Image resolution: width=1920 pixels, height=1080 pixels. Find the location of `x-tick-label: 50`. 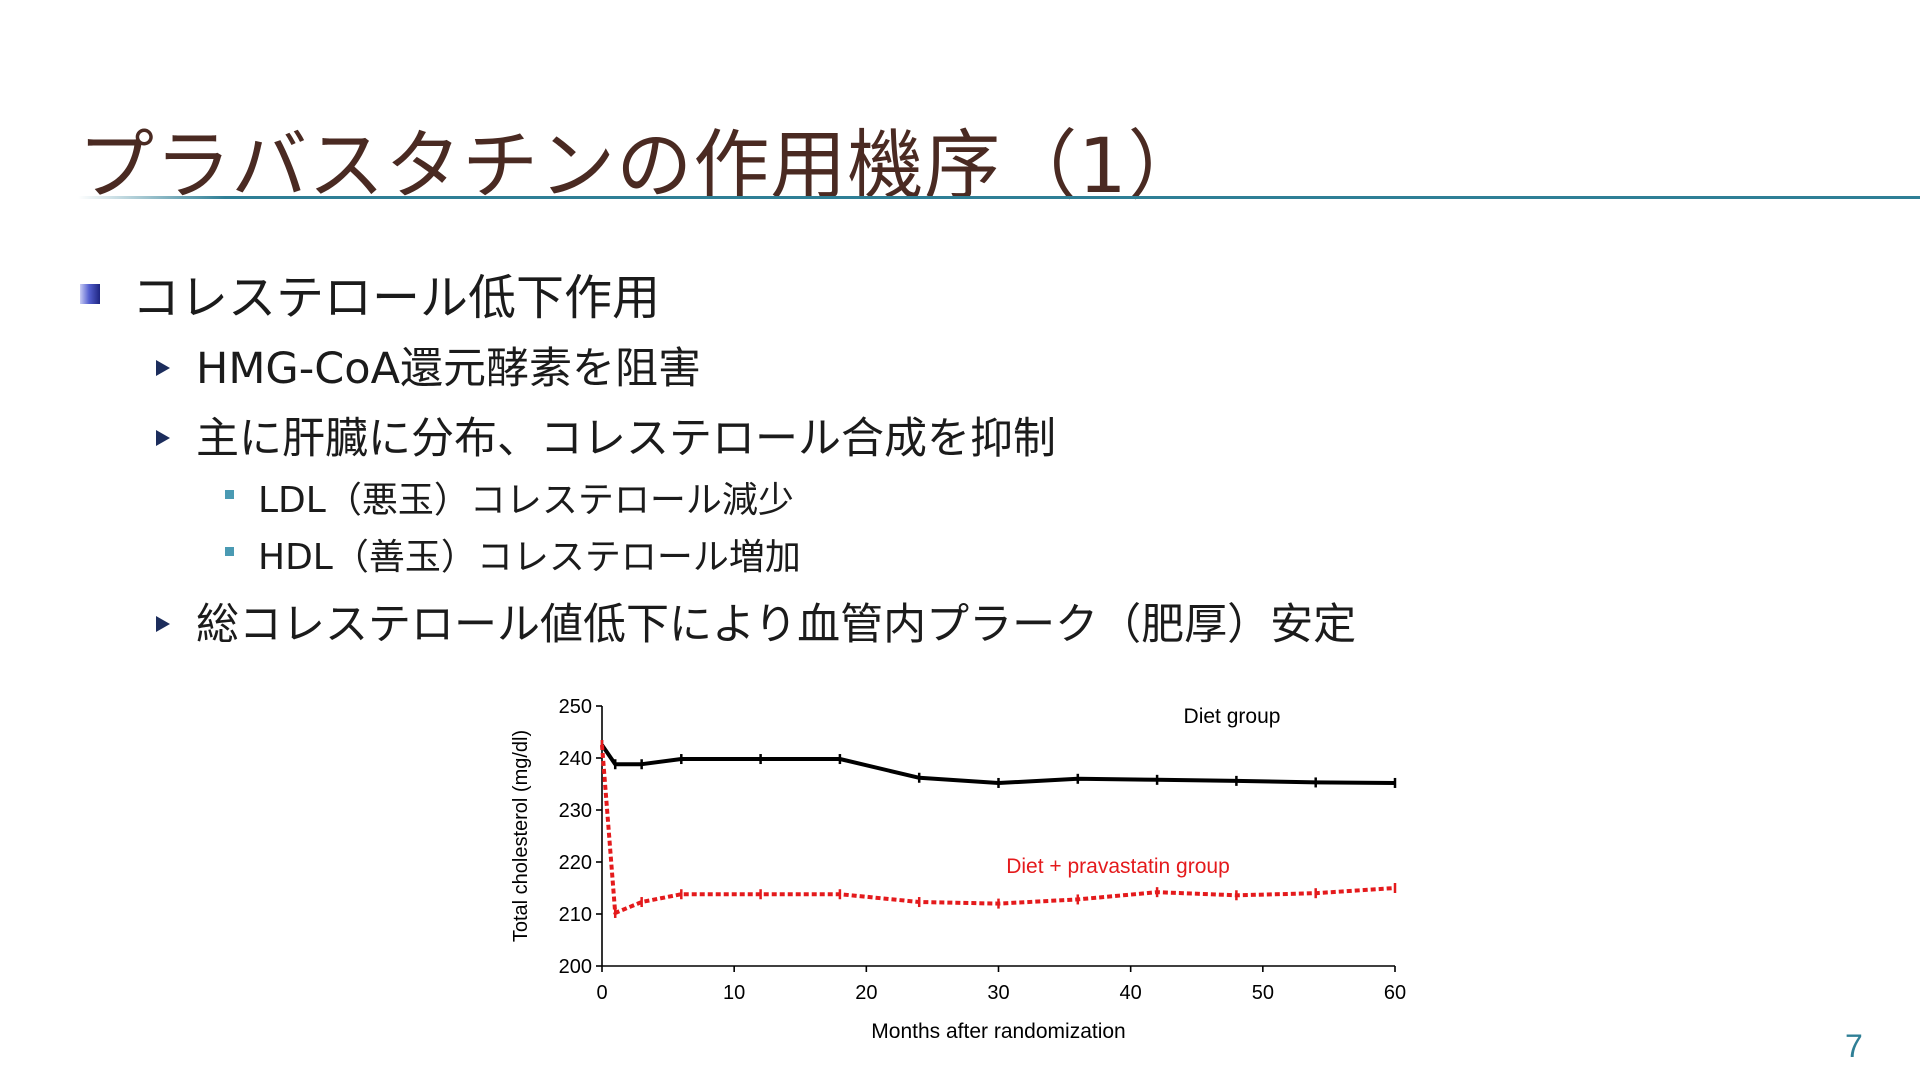

x-tick-label: 50 is located at coordinates (1263, 993).